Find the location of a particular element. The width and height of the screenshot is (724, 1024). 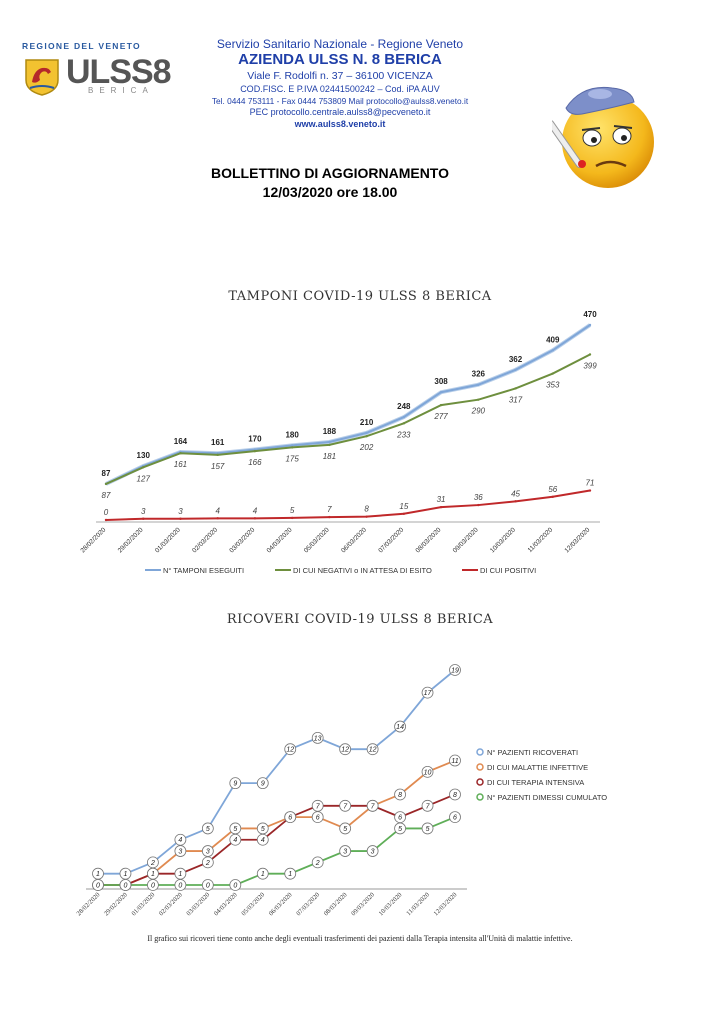

chart1-data-label: 308 is located at coordinates (441, 381).